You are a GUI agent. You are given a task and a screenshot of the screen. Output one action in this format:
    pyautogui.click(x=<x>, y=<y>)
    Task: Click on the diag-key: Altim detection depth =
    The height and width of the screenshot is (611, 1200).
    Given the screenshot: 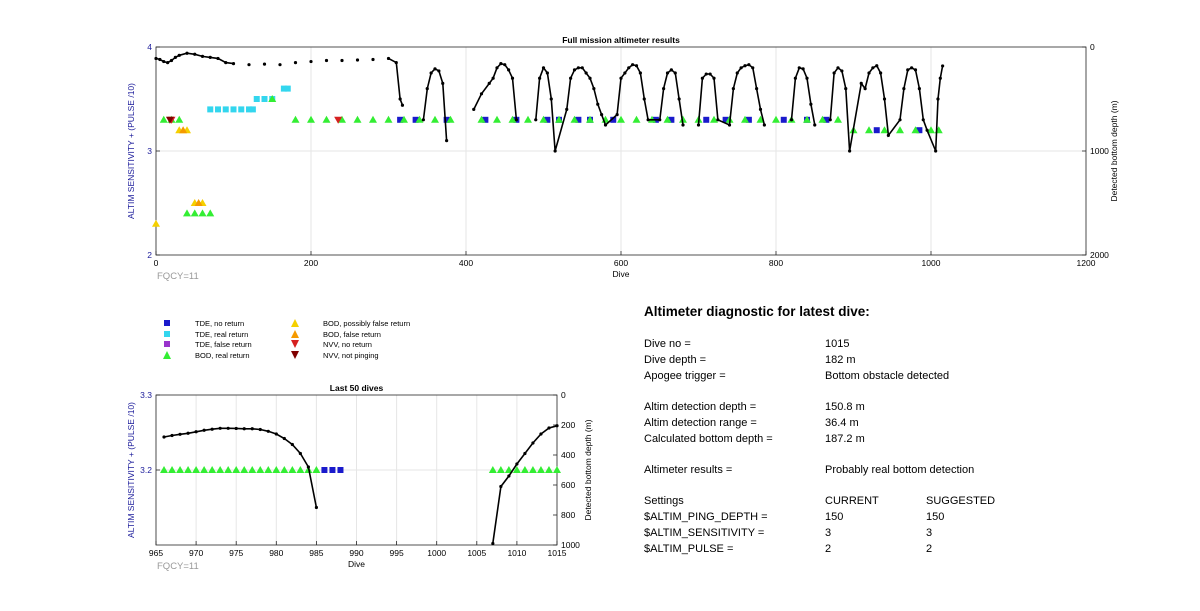 What is the action you would take?
    pyautogui.click(x=700, y=407)
    